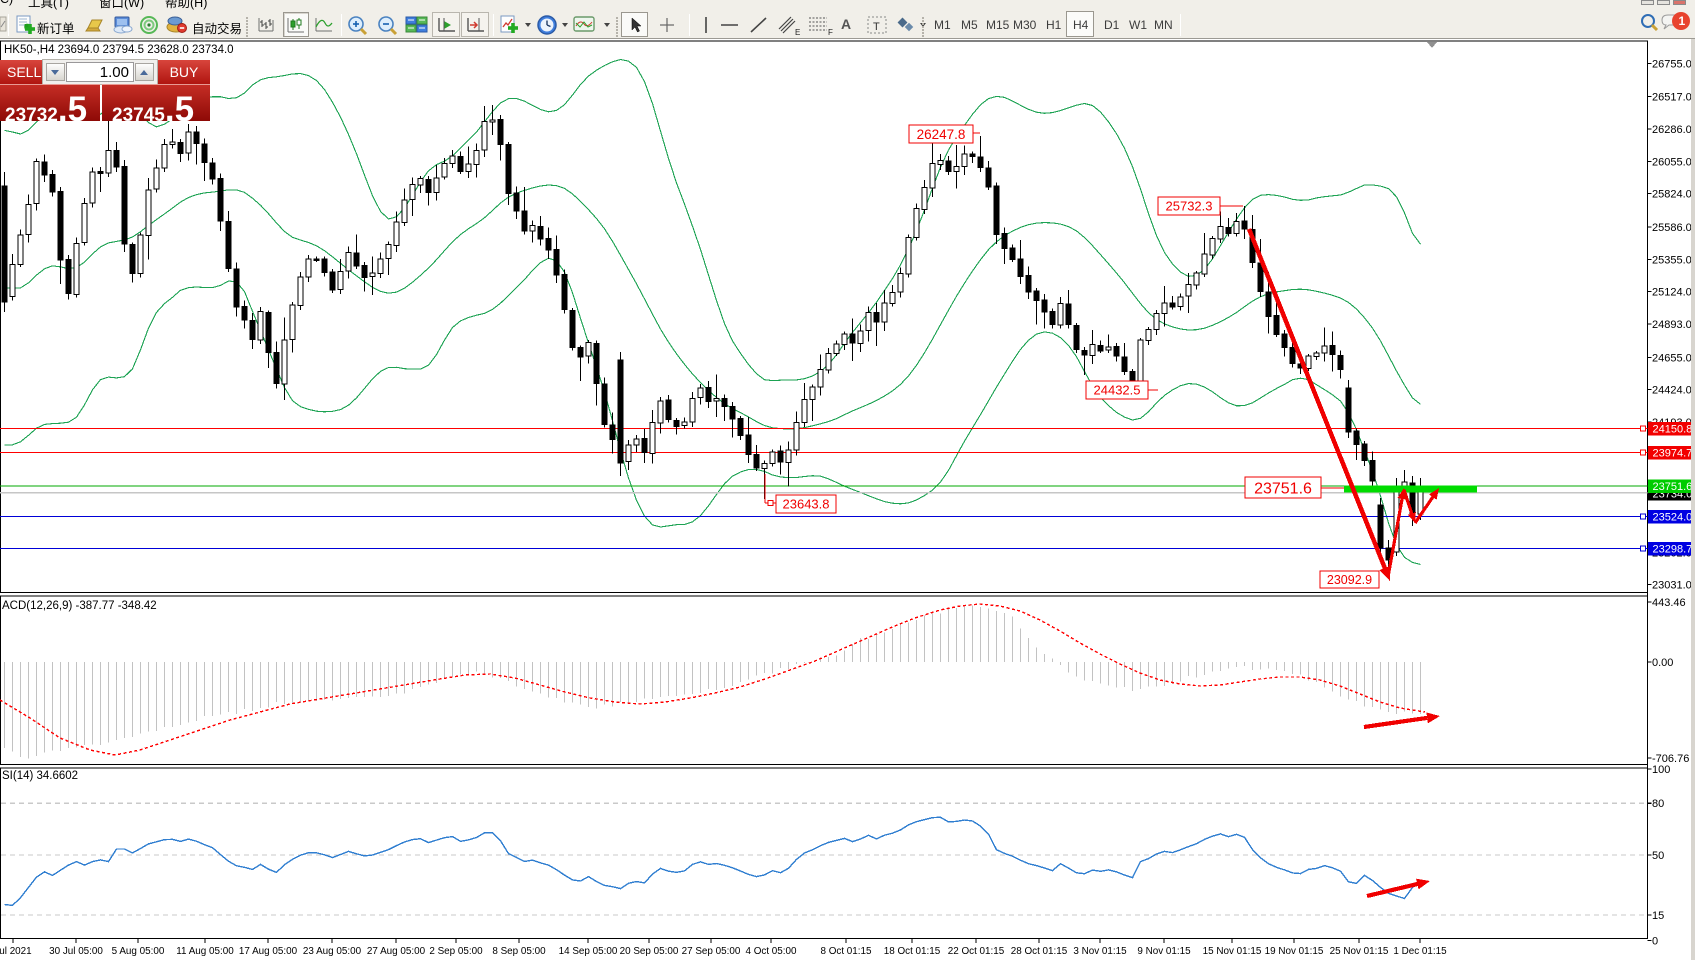 The width and height of the screenshot is (1695, 960). I want to click on svg-text: 23092.9, so click(1349, 580).